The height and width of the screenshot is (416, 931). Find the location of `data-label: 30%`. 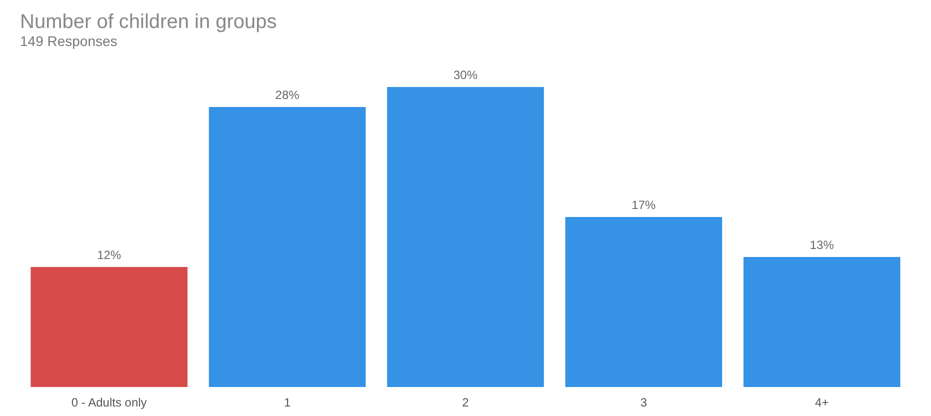

data-label: 30% is located at coordinates (465, 75).